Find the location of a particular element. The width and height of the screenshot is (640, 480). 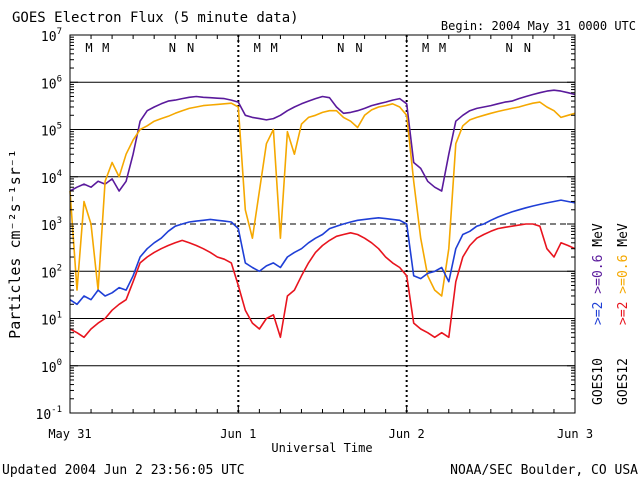

x-tick-label: Jun 3 is located at coordinates (575, 434).